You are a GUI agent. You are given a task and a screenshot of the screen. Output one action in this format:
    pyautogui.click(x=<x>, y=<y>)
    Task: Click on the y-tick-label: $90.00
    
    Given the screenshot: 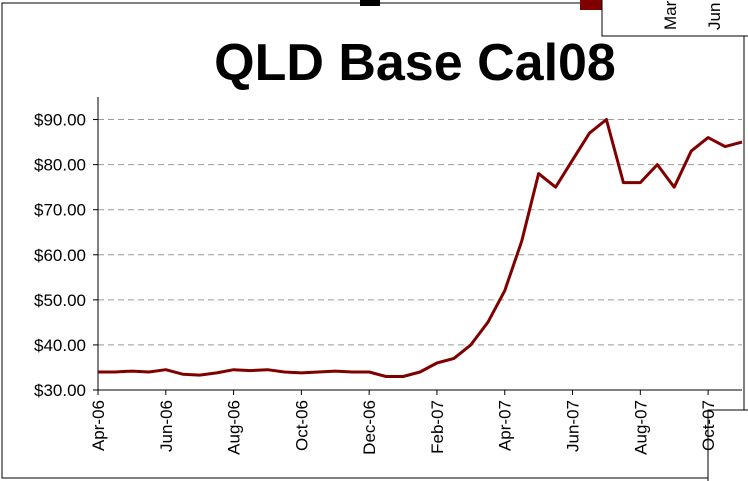 What is the action you would take?
    pyautogui.click(x=60, y=120)
    